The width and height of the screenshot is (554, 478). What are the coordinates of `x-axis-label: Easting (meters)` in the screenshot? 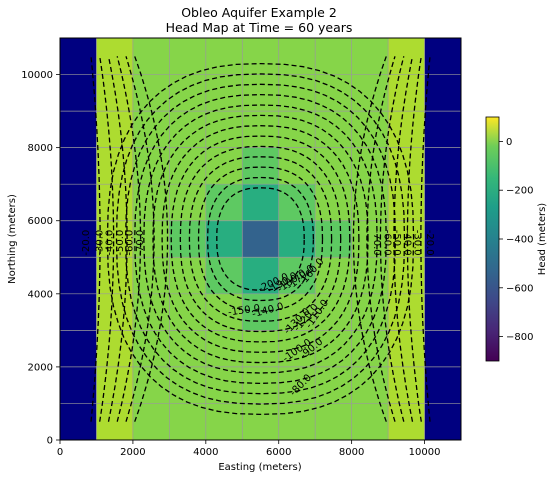 It's located at (259, 467).